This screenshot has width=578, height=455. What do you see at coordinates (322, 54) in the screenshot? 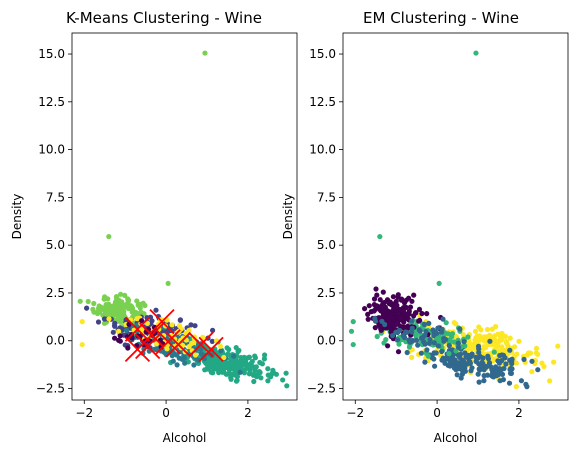
I see `y-tick-label: 15.0` at bounding box center [322, 54].